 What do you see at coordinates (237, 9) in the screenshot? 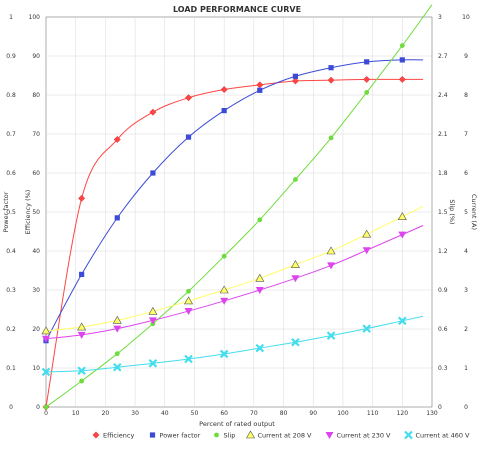
I see `chart-title: LOAD PERFORMANCE CURVE` at bounding box center [237, 9].